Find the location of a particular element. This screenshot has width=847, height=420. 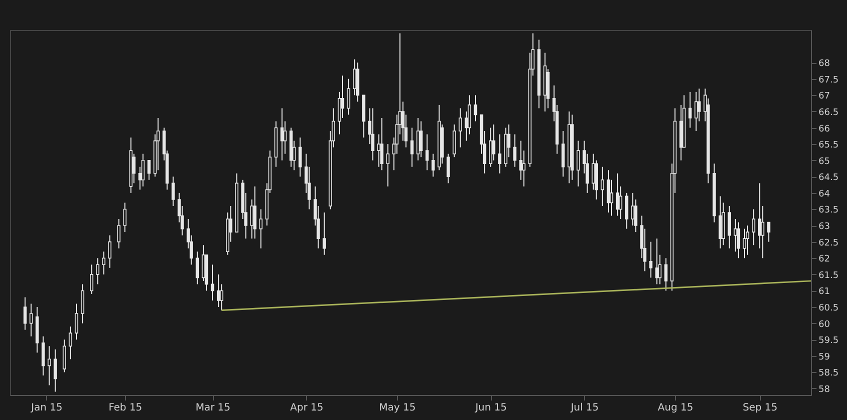

x-tick-label: Aug 15 is located at coordinates (676, 408).